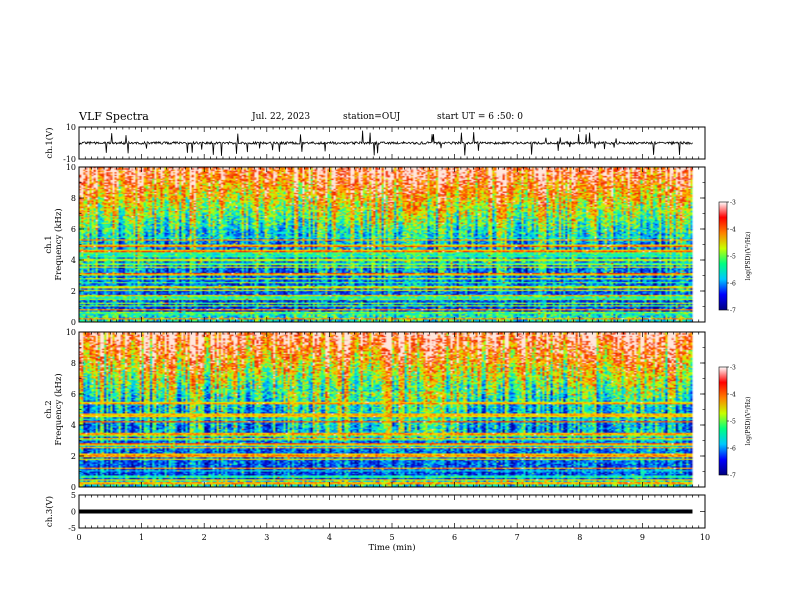  What do you see at coordinates (49, 142) in the screenshot?
I see `ch1-voltage-axis-label: ch.1(V)` at bounding box center [49, 142].